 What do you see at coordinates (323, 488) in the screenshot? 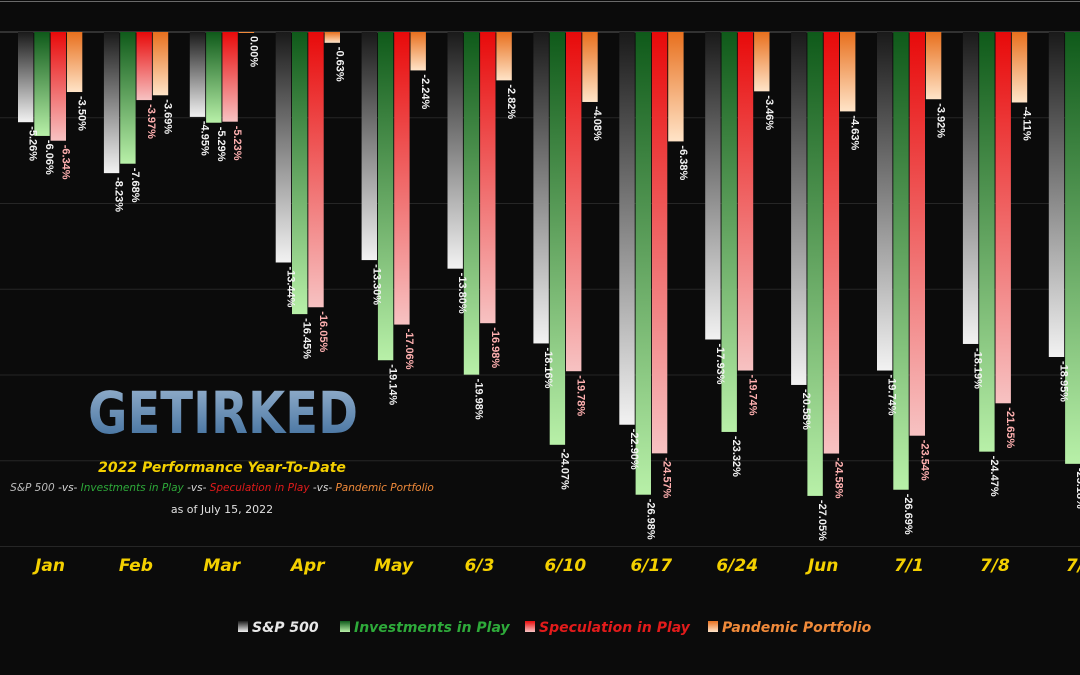
I see `subtitle-vs-3: -vs-` at bounding box center [323, 488].